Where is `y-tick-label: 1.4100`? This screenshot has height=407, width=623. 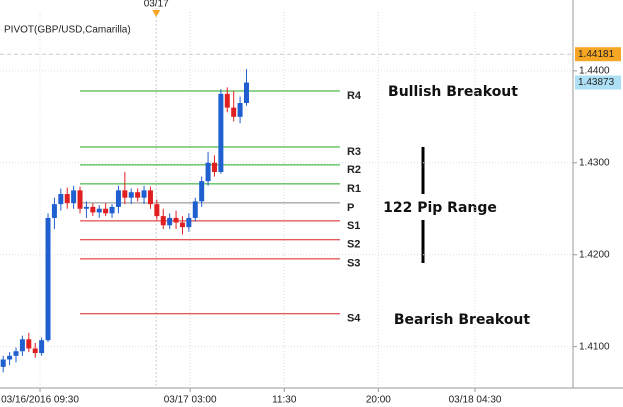
y-tick-label: 1.4100 is located at coordinates (594, 346).